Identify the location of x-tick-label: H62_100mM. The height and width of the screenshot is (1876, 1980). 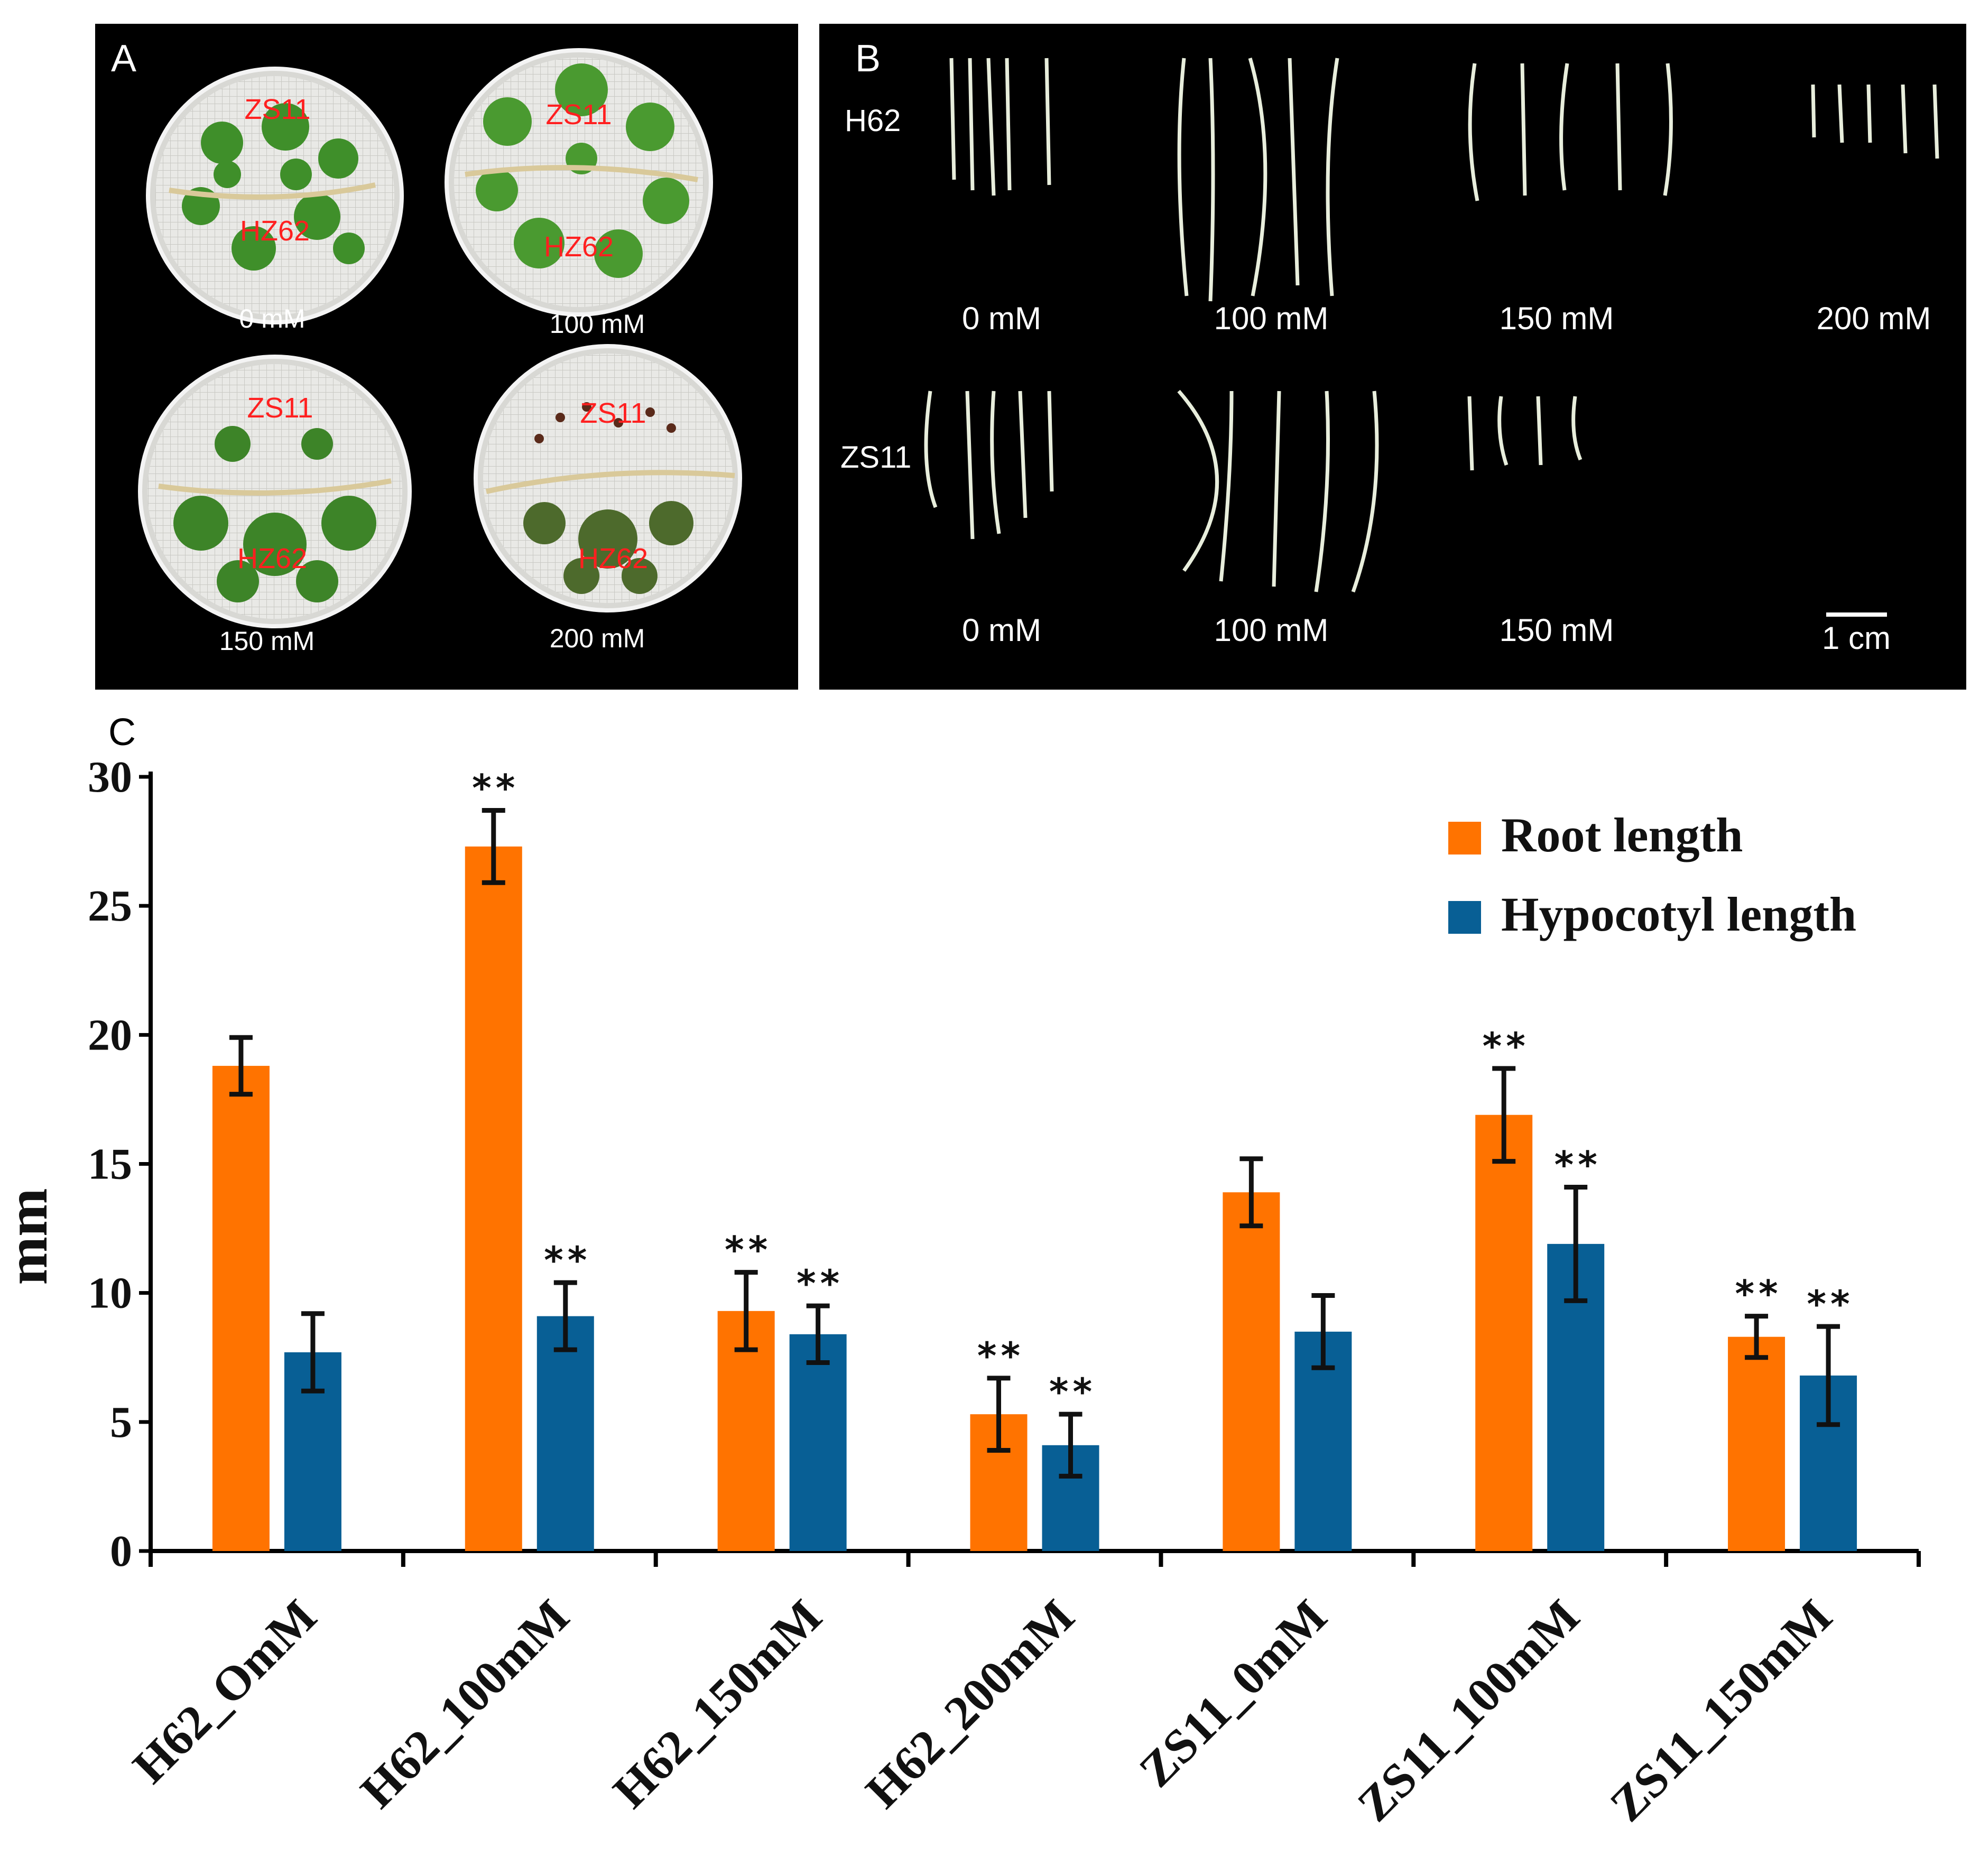
(465, 1703).